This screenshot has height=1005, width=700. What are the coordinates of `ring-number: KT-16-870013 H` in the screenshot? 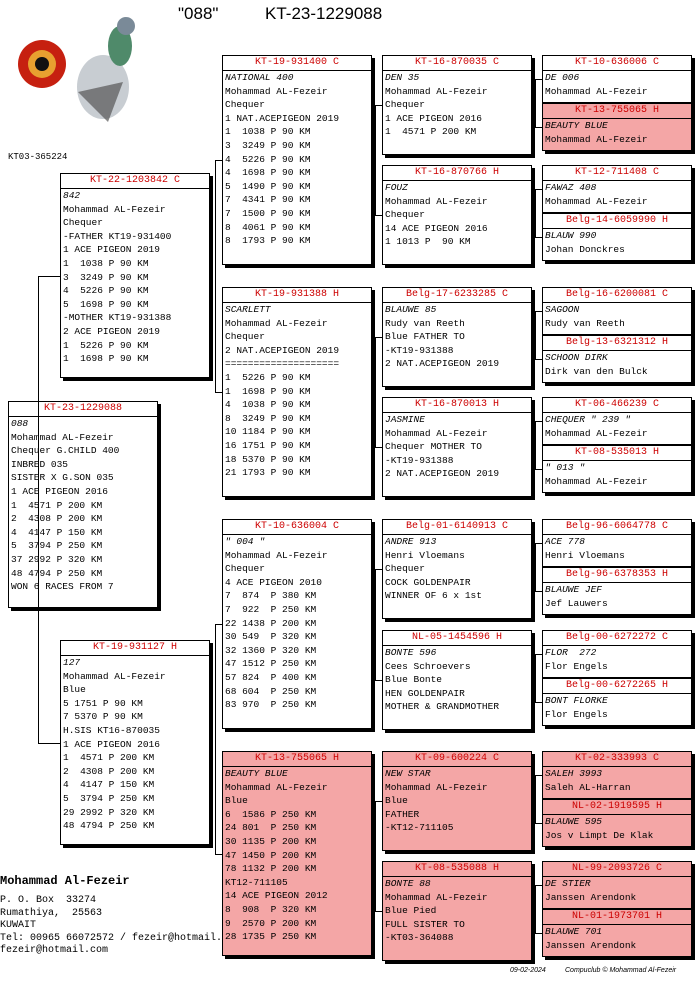 It's located at (457, 405).